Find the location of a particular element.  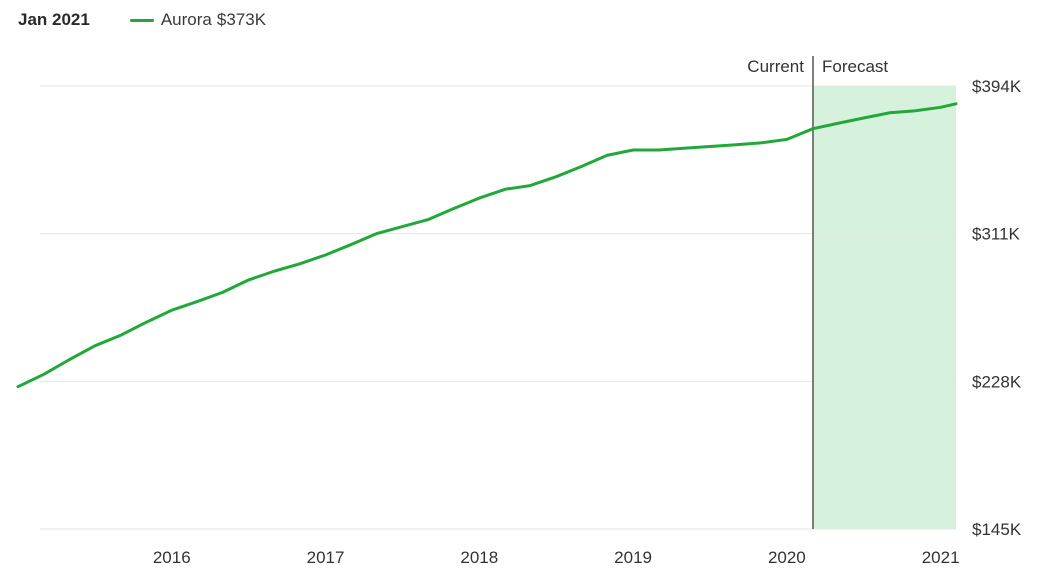

hover-date-label: Jan 2021 is located at coordinates (54, 19).